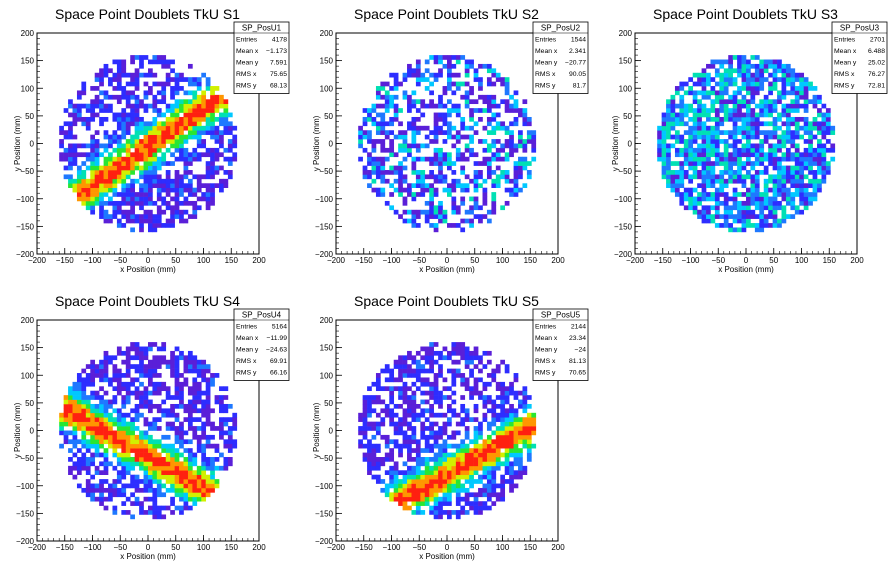  Describe the element at coordinates (876, 86) in the screenshot. I see `stats-value: 72.81` at that location.